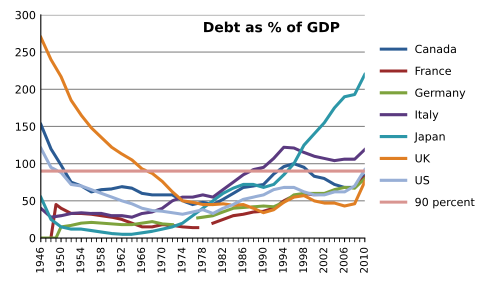  I want to click on x-tick-label: 1966, so click(141, 260).